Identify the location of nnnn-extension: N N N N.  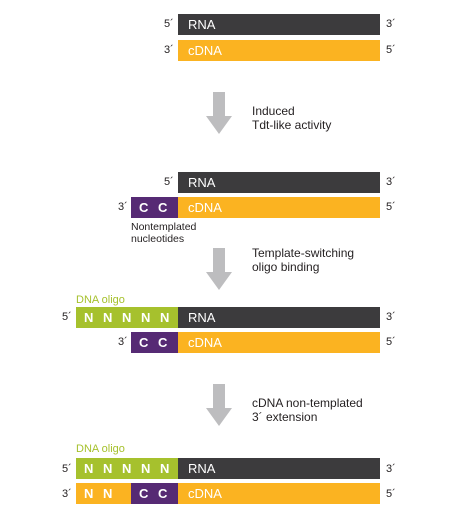
(103, 502).